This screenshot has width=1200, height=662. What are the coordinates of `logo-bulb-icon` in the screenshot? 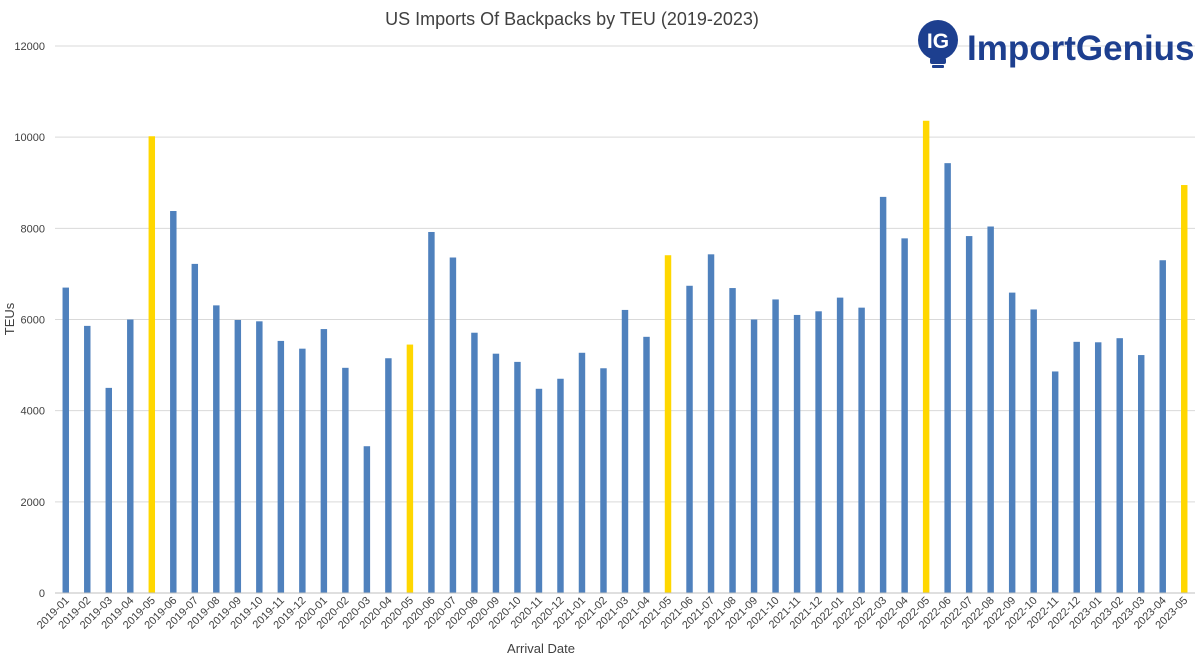 It's located at (938, 40).